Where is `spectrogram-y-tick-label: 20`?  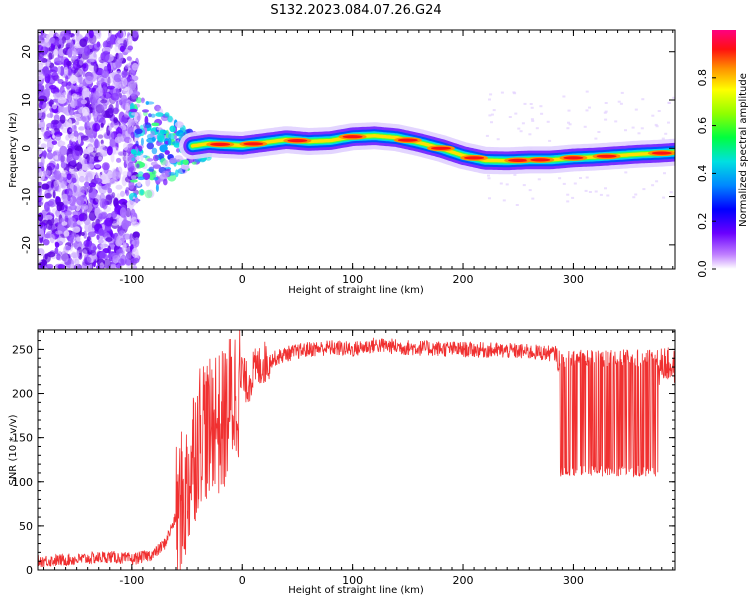 spectrogram-y-tick-label: 20 is located at coordinates (26, 52).